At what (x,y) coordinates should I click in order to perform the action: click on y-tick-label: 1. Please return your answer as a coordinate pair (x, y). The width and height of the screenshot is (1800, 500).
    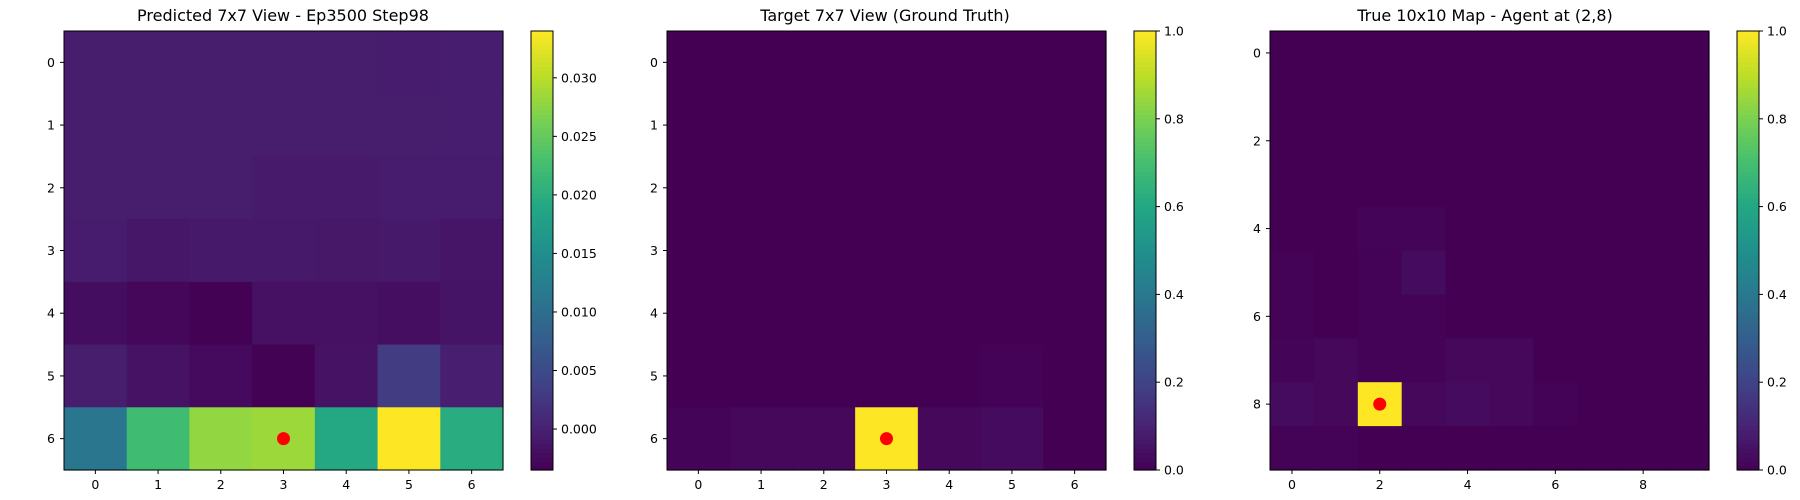
    Looking at the image, I should click on (51, 125).